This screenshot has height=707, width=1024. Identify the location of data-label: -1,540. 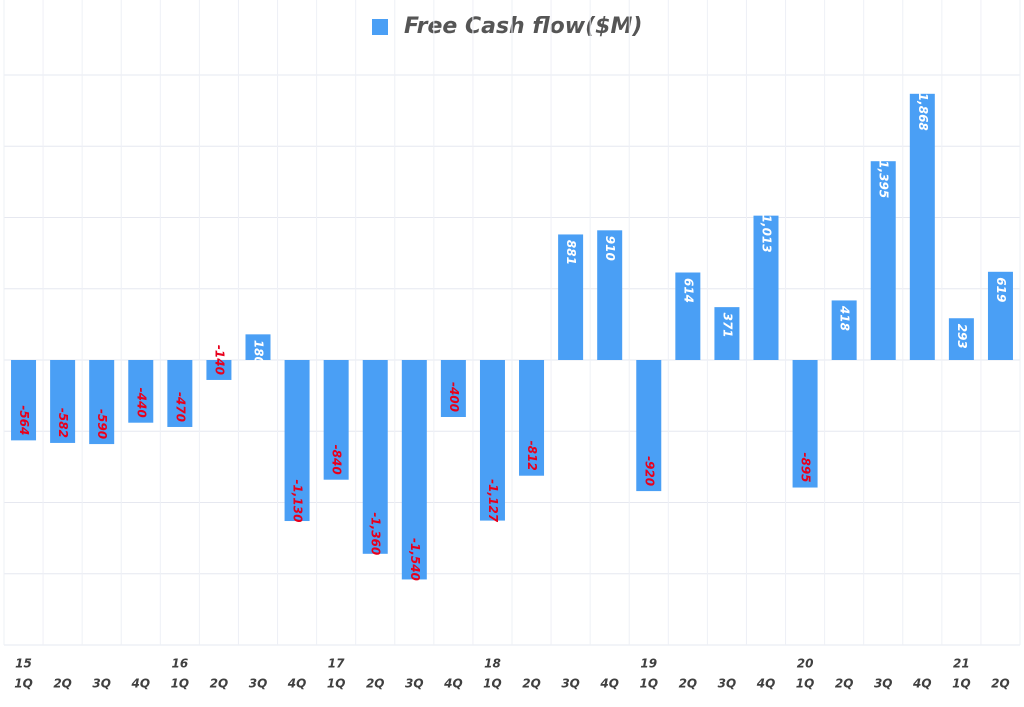
(415, 559).